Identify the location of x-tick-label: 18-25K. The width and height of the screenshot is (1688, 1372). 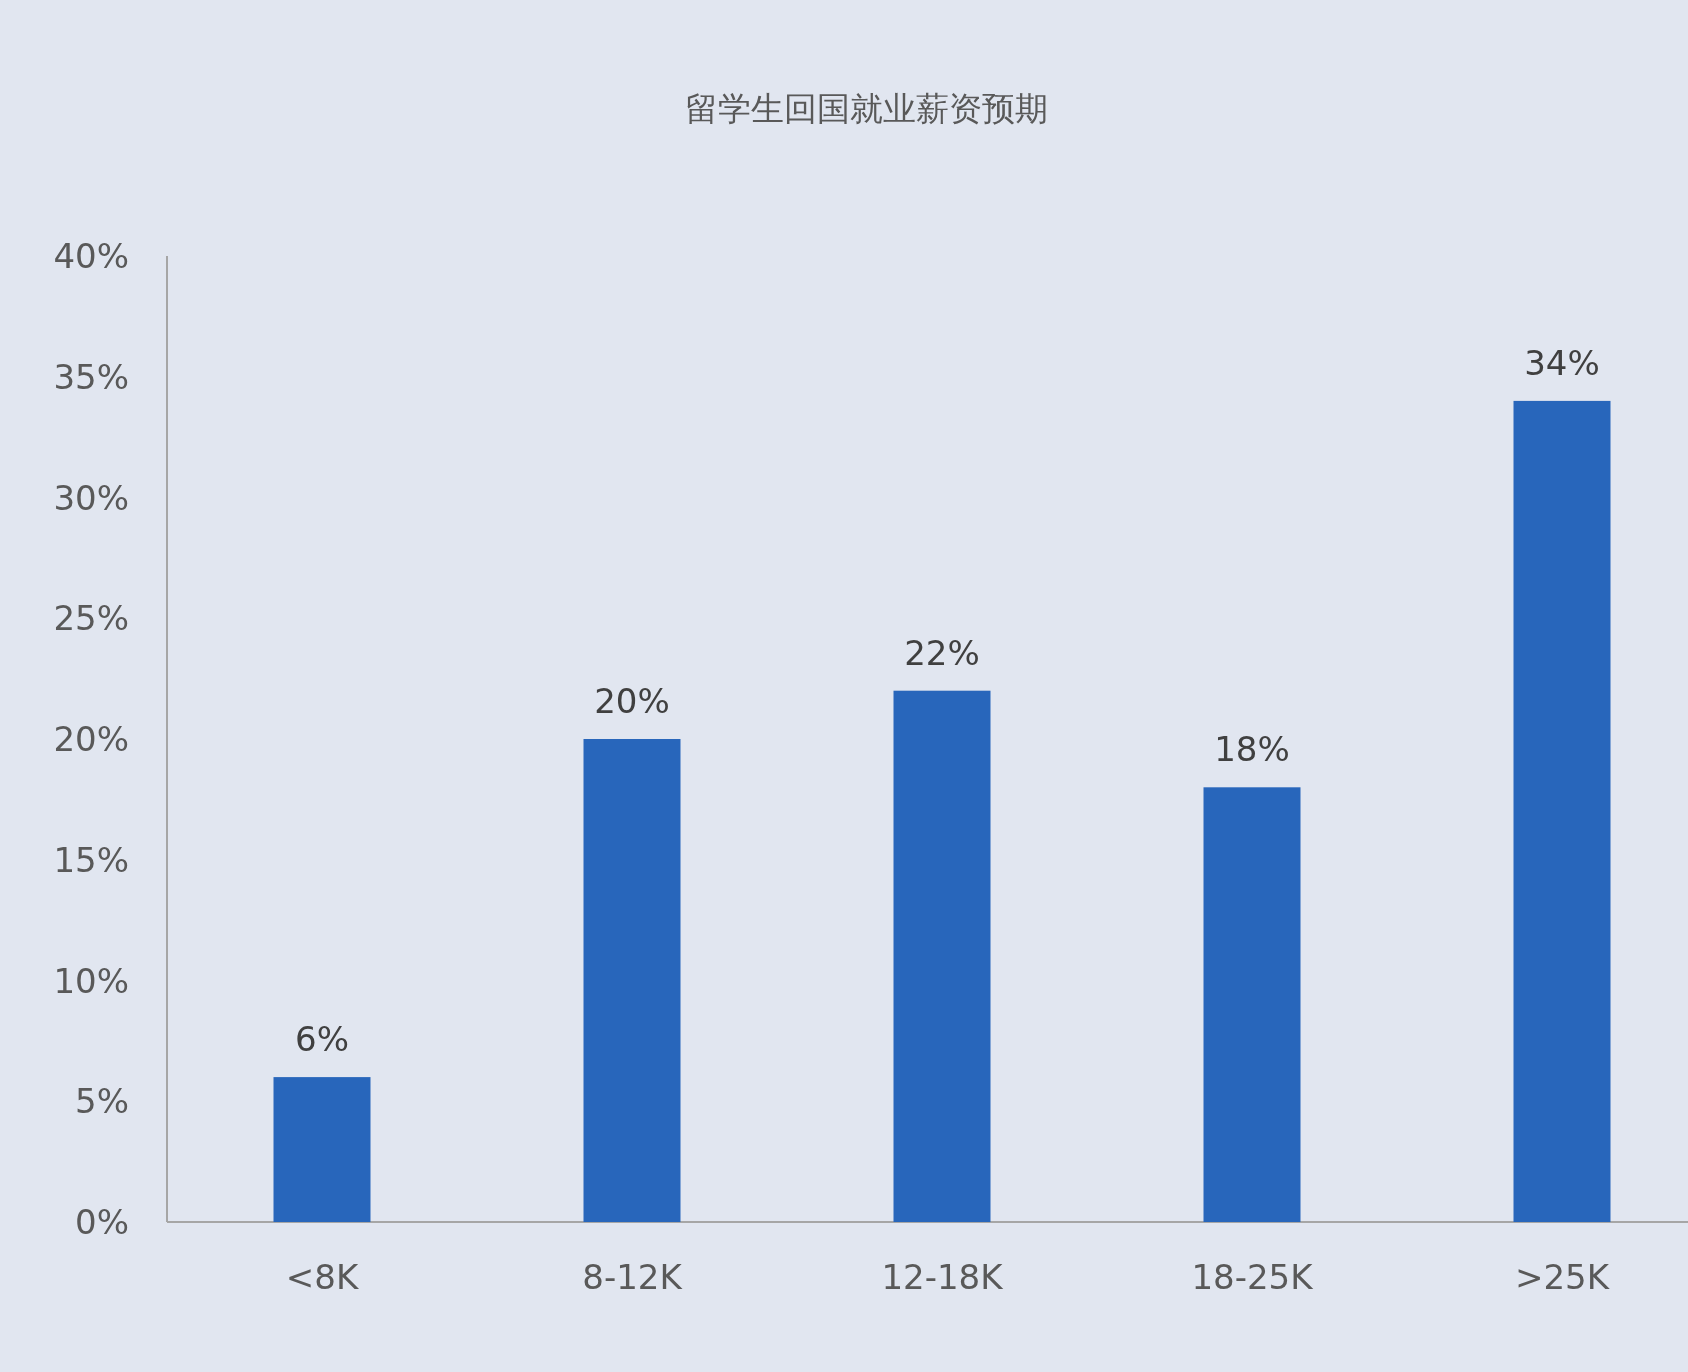
(1253, 1277).